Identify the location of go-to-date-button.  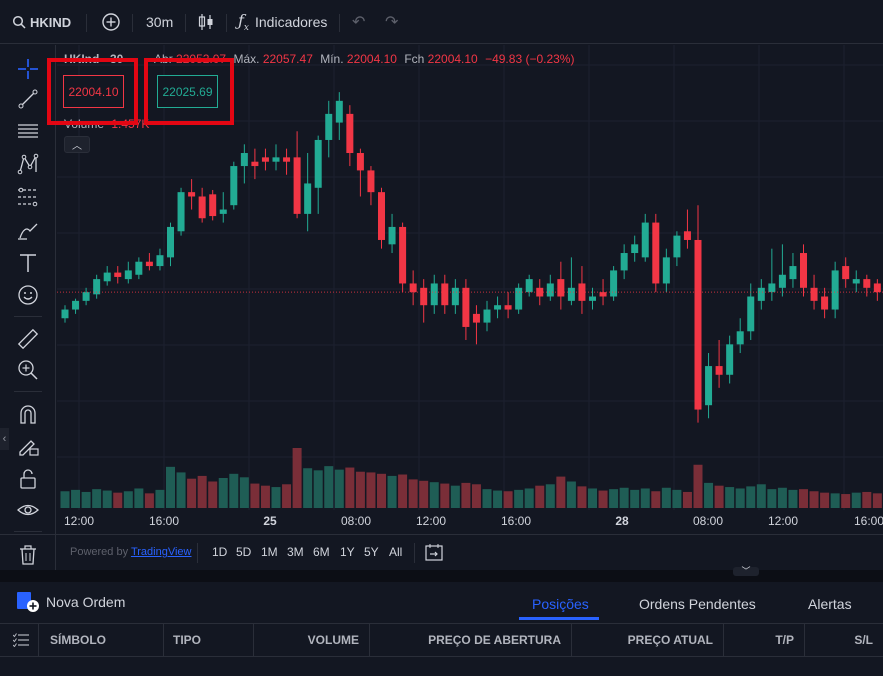
(434, 553).